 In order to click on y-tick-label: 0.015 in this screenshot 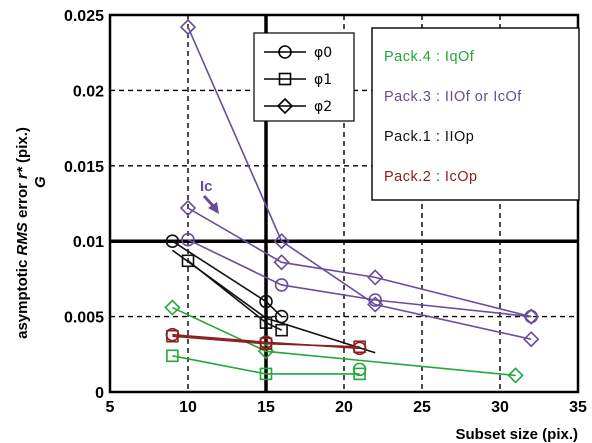, I will do `click(84, 167)`.